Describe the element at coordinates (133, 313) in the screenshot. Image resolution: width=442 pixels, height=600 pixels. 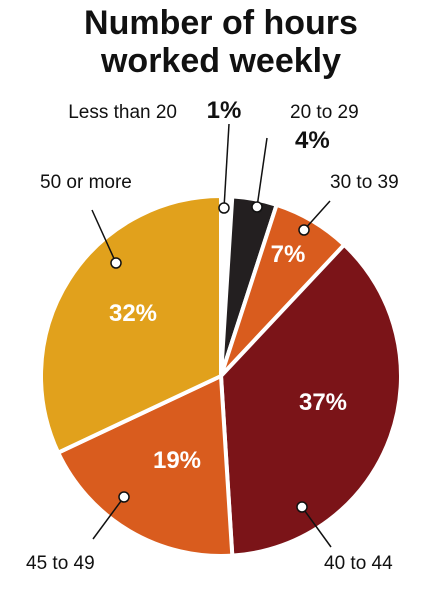
I see `value-label-50-or-more: 32%` at that location.